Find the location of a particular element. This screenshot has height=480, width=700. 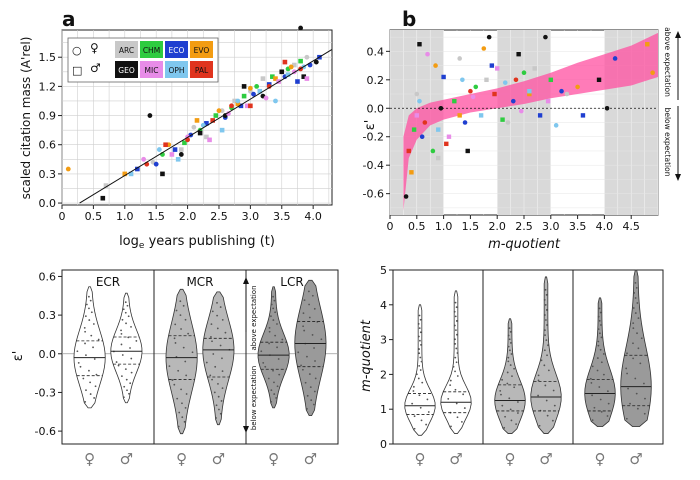

panel-a-point-arc is located at coordinates (206, 137).